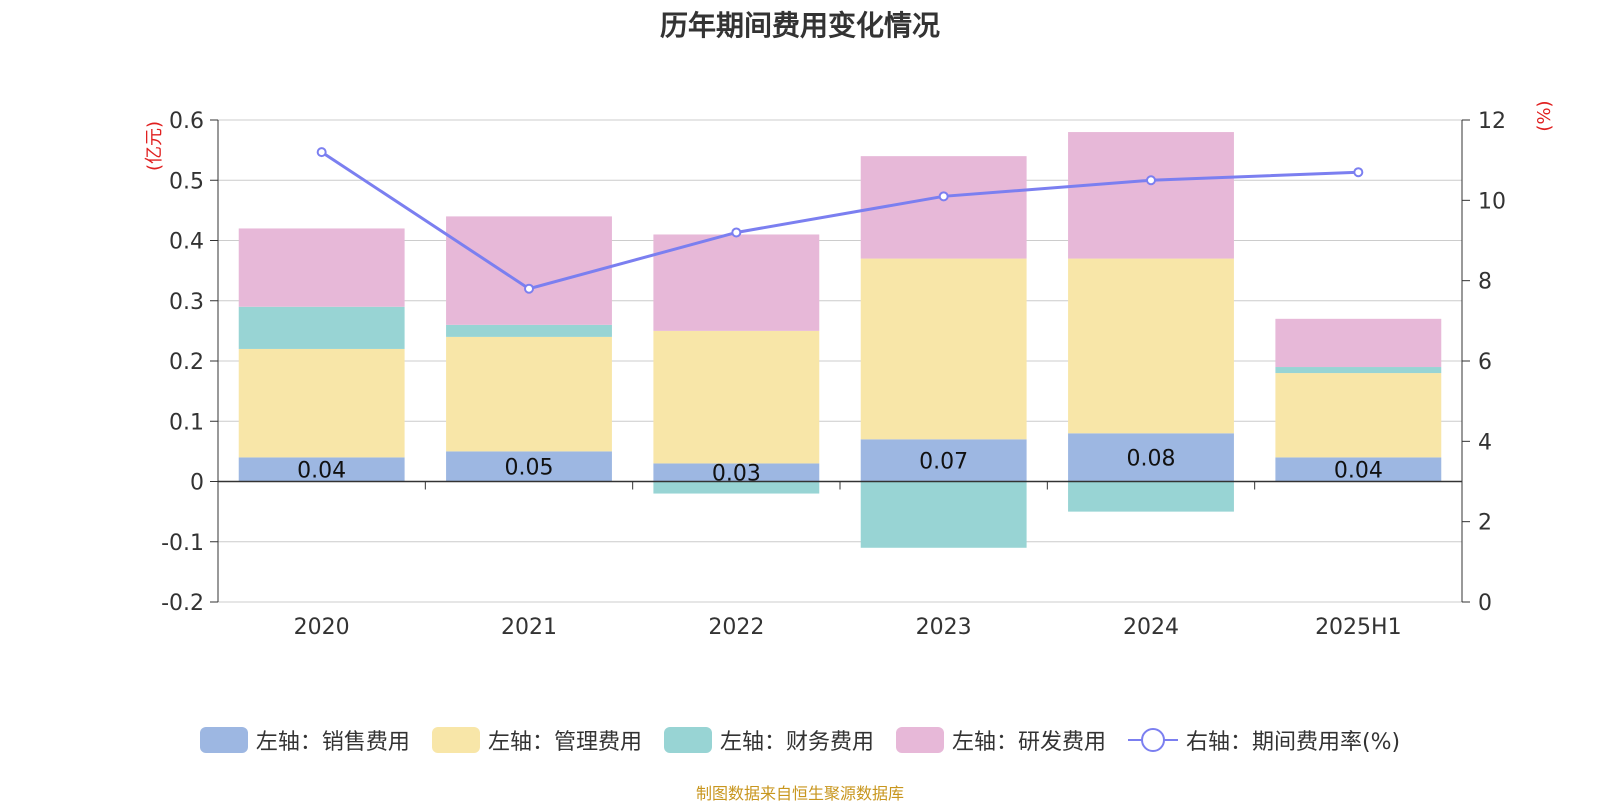 The image size is (1600, 804). Describe the element at coordinates (564, 742) in the screenshot. I see `legend-label-admin: 左轴：管理费用` at that location.